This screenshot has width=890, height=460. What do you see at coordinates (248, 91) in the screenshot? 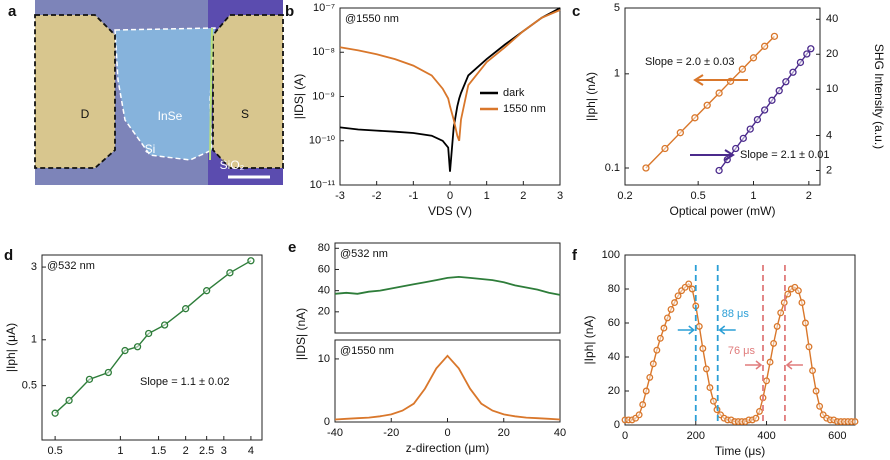
I see `source-electrode` at bounding box center [248, 91].